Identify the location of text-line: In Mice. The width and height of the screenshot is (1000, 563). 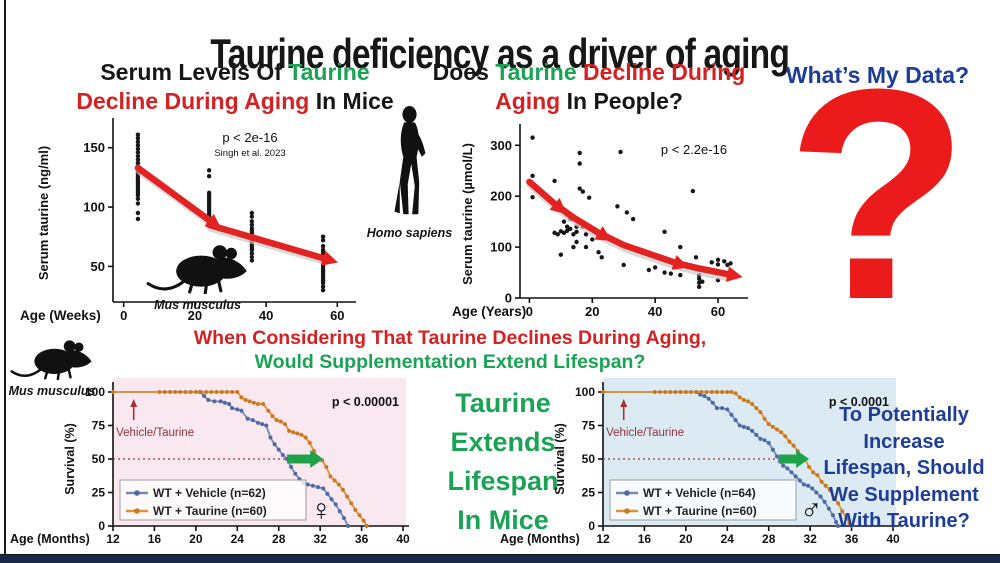
(503, 520).